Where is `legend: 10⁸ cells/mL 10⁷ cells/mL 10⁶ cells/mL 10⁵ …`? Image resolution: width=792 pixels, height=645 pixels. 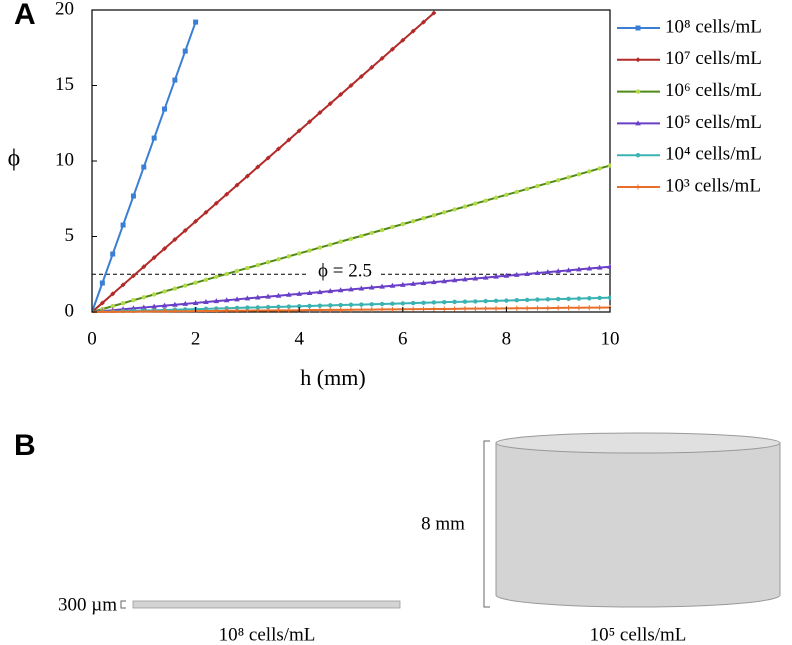 legend: 10⁸ cells/mL 10⁷ cells/mL 10⁶ cells/mL 10⁵ … is located at coordinates (689, 106).